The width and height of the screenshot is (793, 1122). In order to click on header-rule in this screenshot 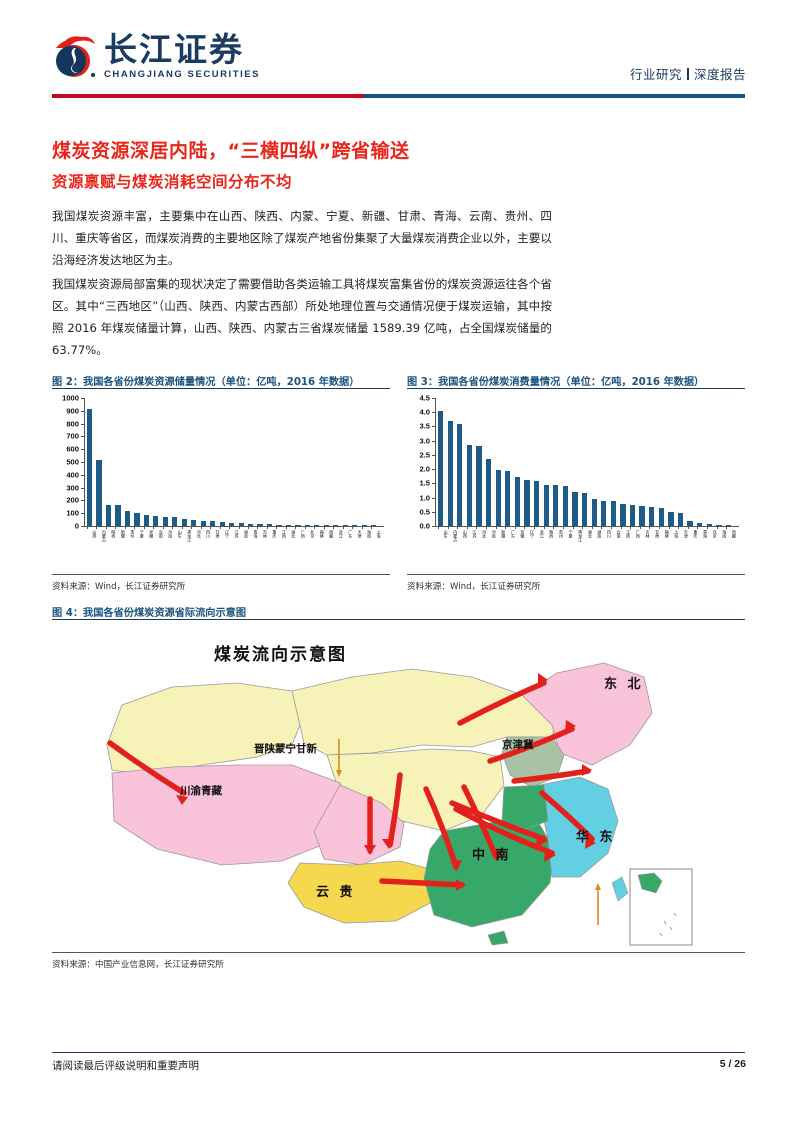, I will do `click(398, 96)`.